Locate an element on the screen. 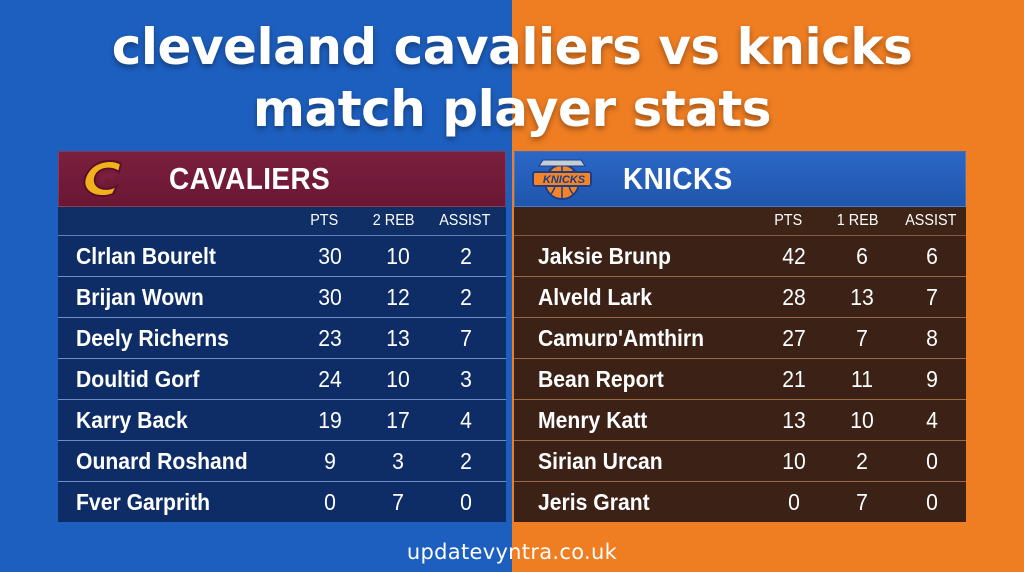  player-name: Sirian Urcan is located at coordinates (600, 460).